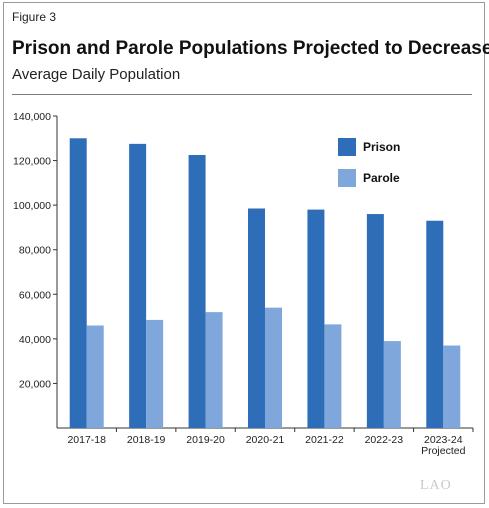  I want to click on title-divider, so click(242, 94).